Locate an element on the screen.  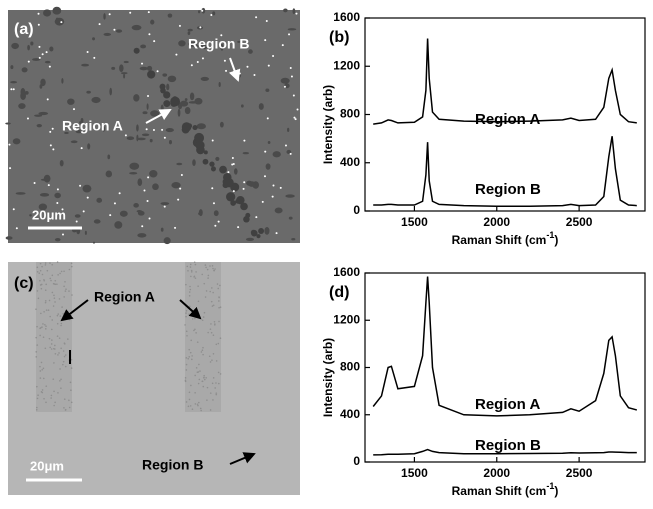
annotation: Region B is located at coordinates (218, 44).